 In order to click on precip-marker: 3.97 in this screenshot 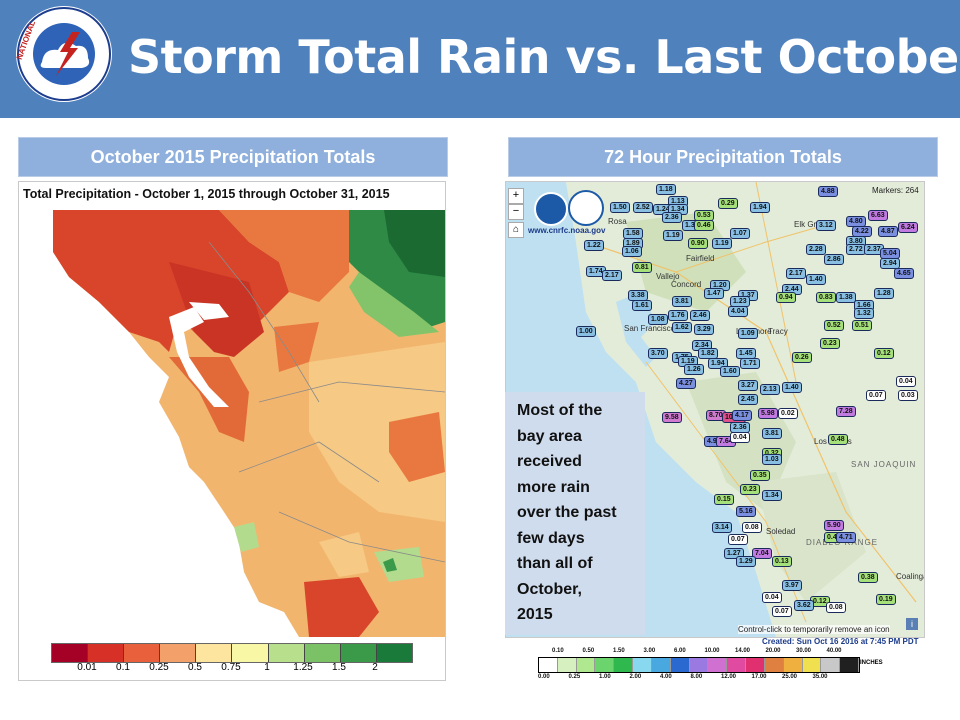, I will do `click(792, 585)`.